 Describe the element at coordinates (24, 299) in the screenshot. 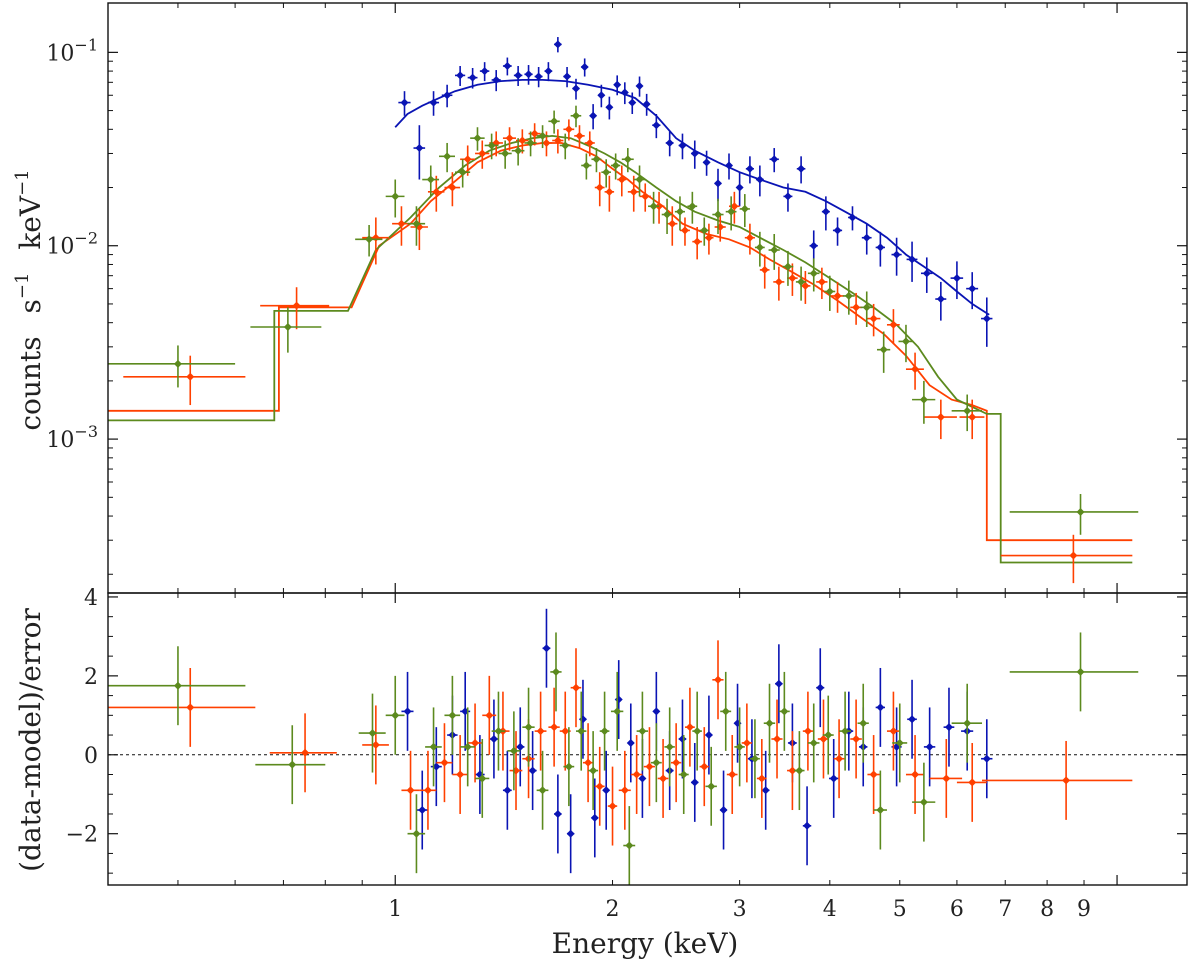

I see `y-axis-label-spectrum: counts s−1 keV−1` at that location.